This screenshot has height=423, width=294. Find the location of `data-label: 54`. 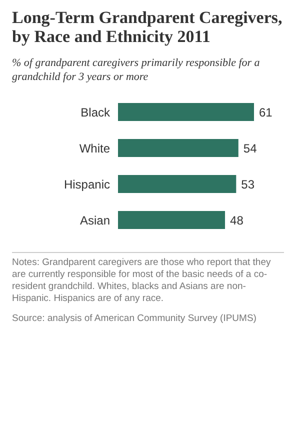

data-label: 54 is located at coordinates (250, 148).